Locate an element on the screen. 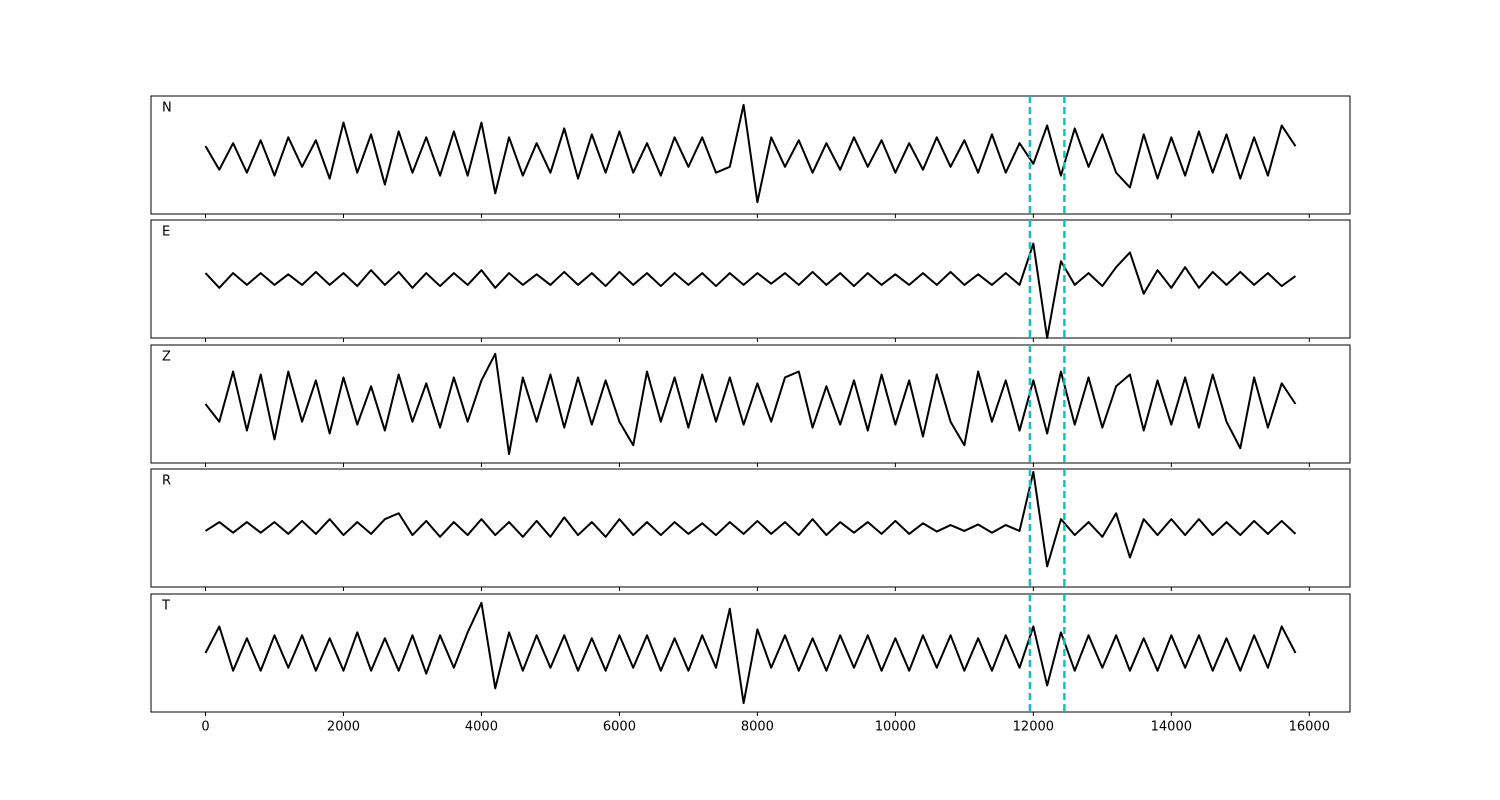 The width and height of the screenshot is (1500, 800). panel-label: E is located at coordinates (166, 232).